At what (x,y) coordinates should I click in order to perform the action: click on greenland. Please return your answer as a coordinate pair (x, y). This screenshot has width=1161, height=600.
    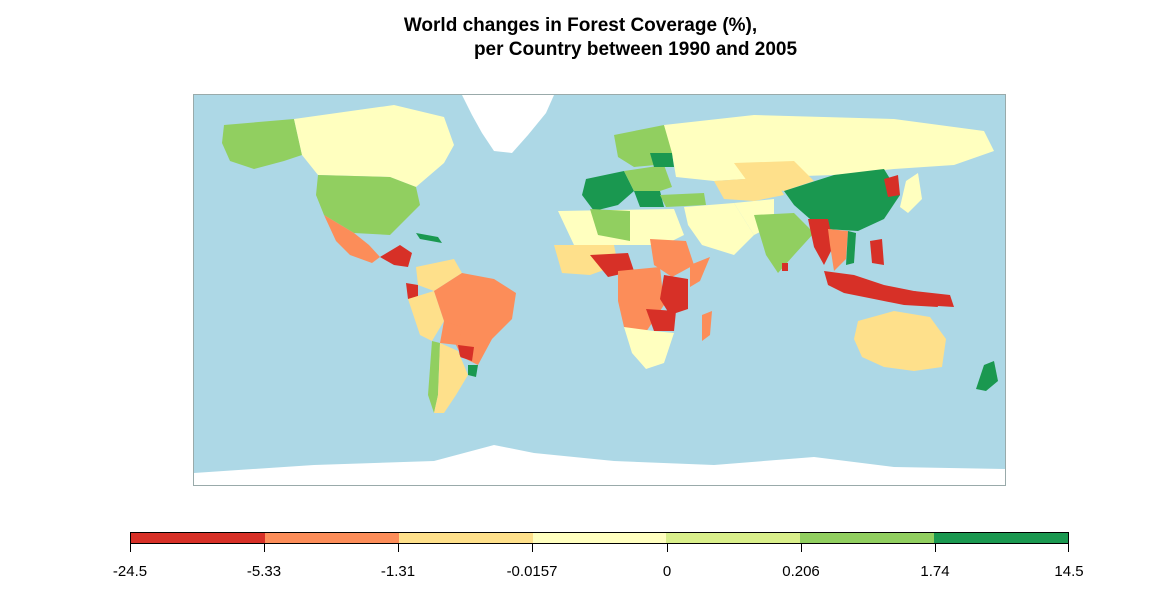
    Looking at the image, I should click on (508, 124).